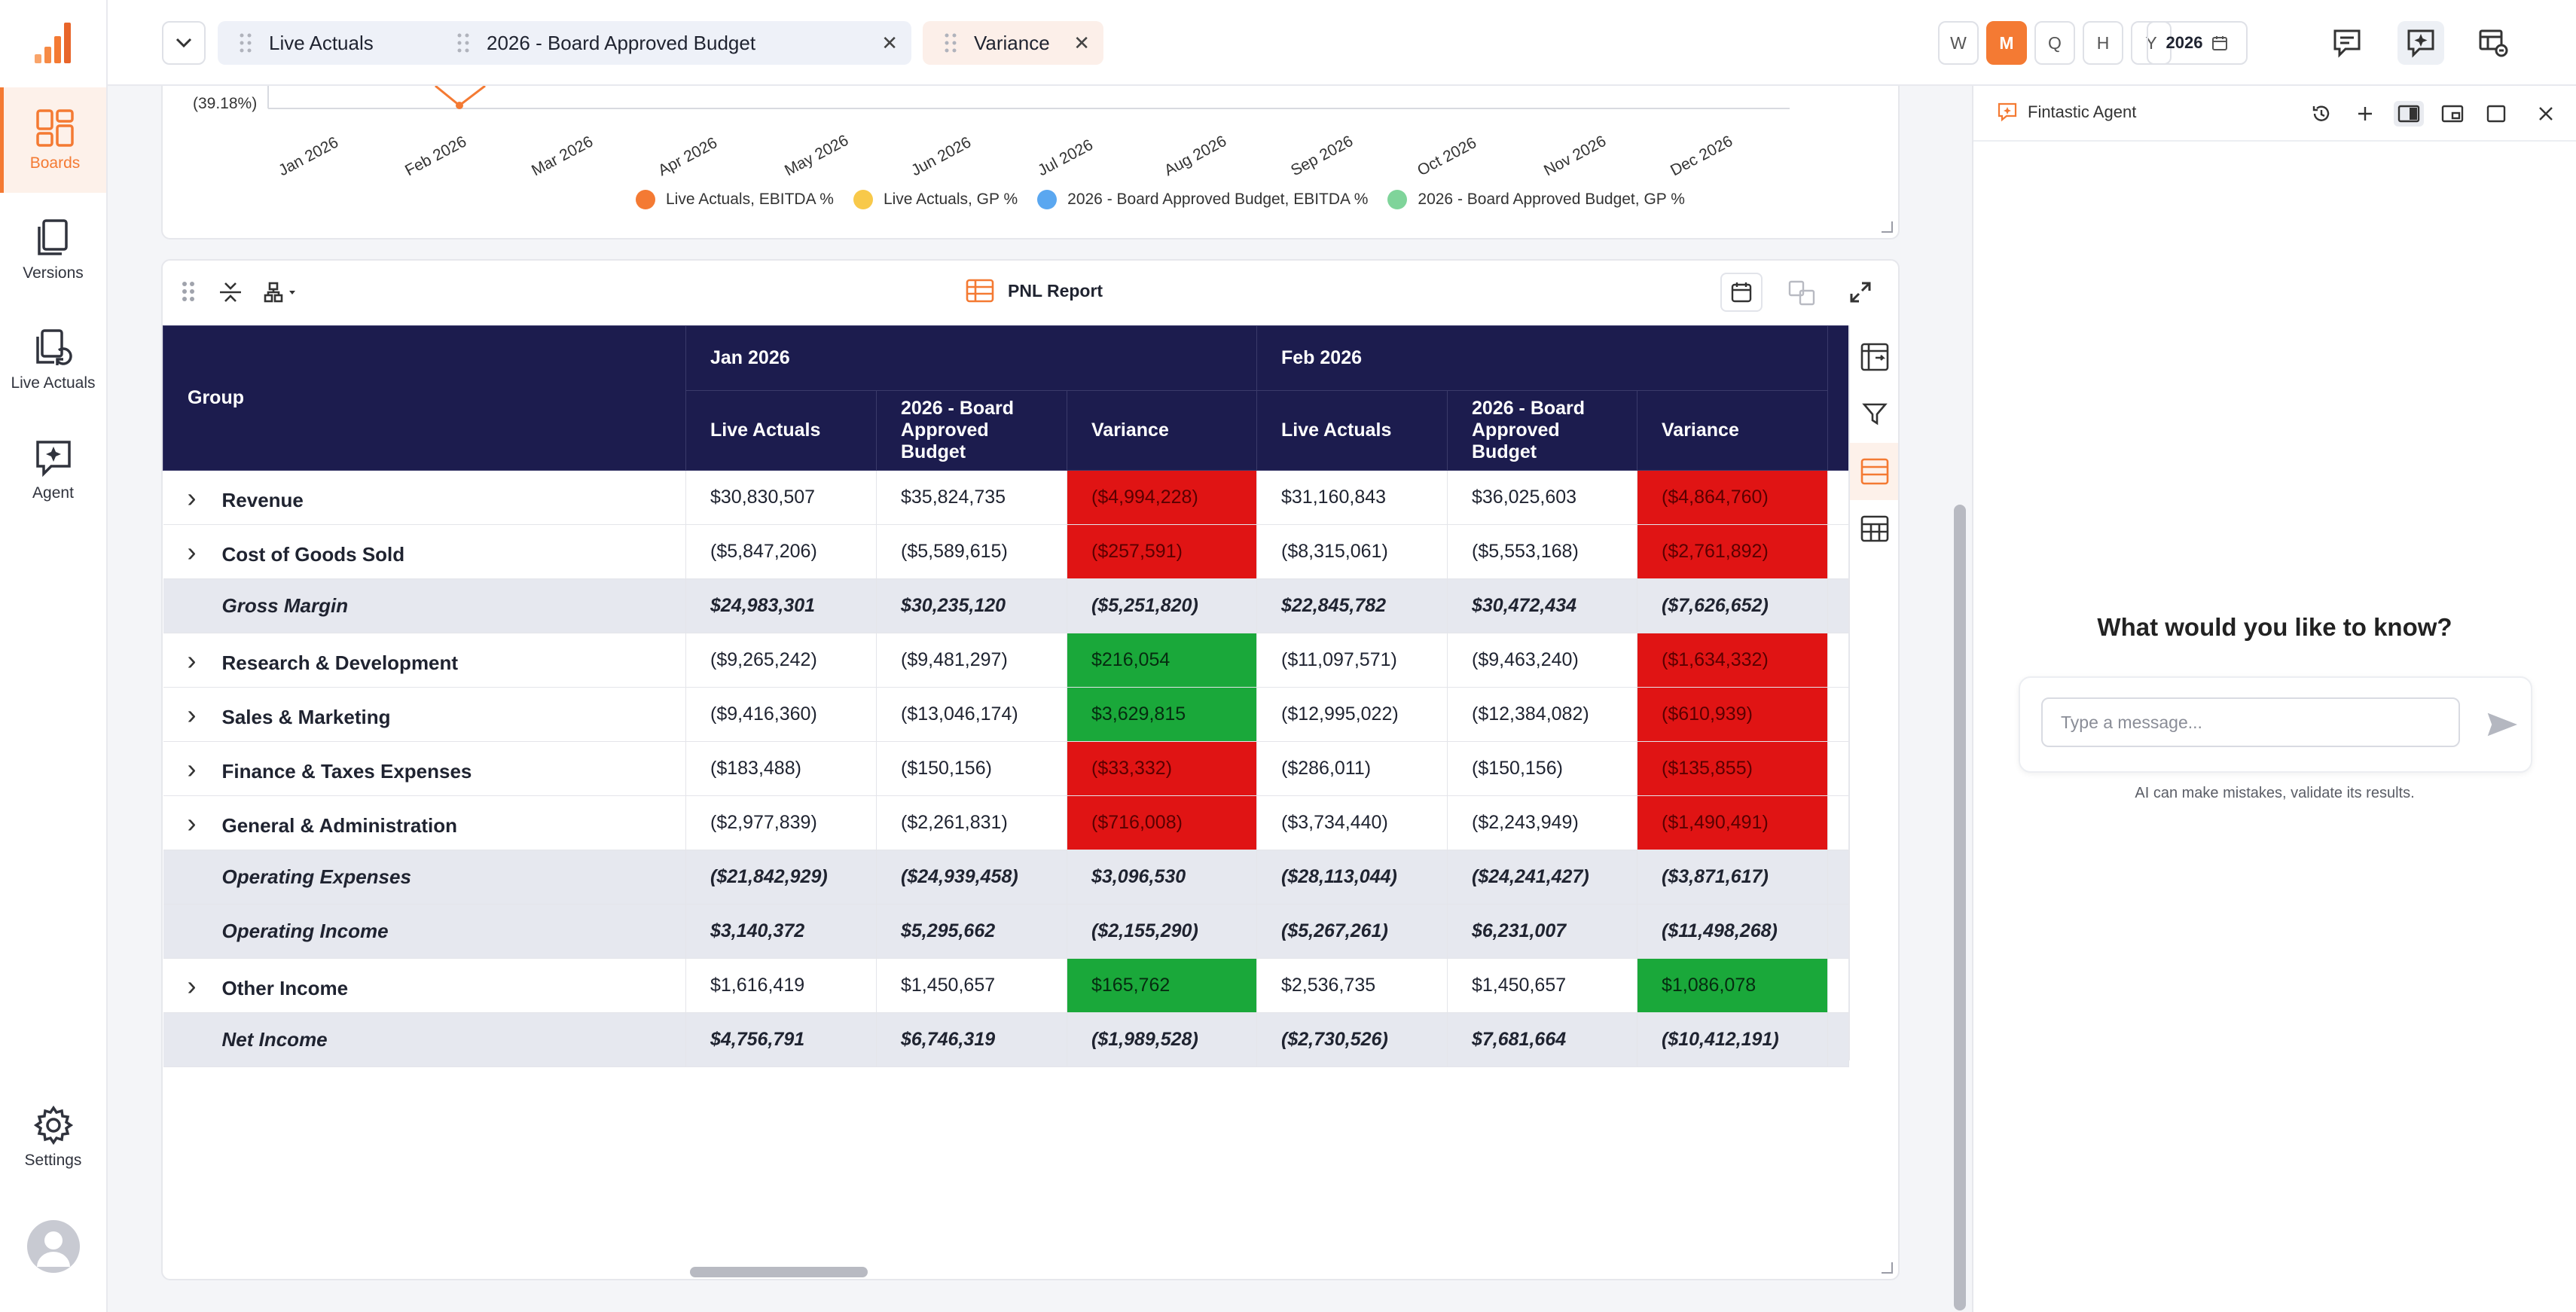 The image size is (2576, 1312). Describe the element at coordinates (184, 43) in the screenshot. I see `scenario-dropdown-button` at that location.